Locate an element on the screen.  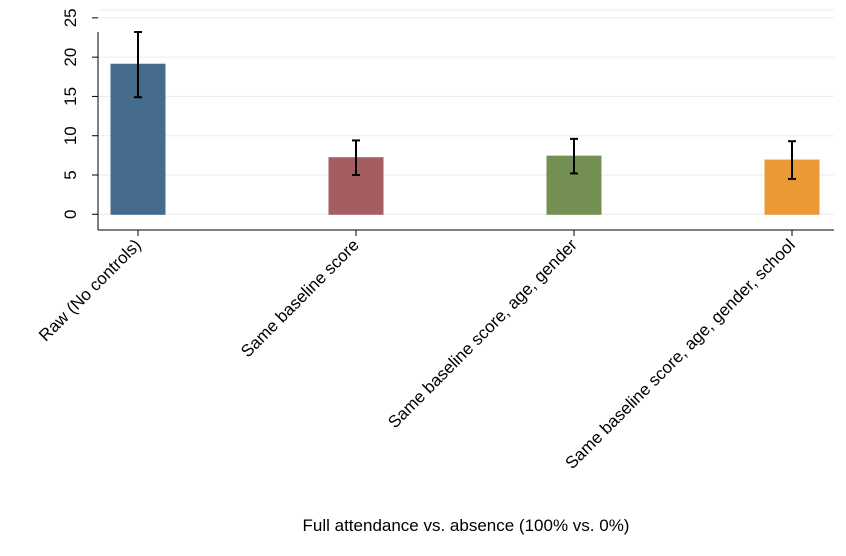
y-tick-label: 0 is located at coordinates (70, 214).